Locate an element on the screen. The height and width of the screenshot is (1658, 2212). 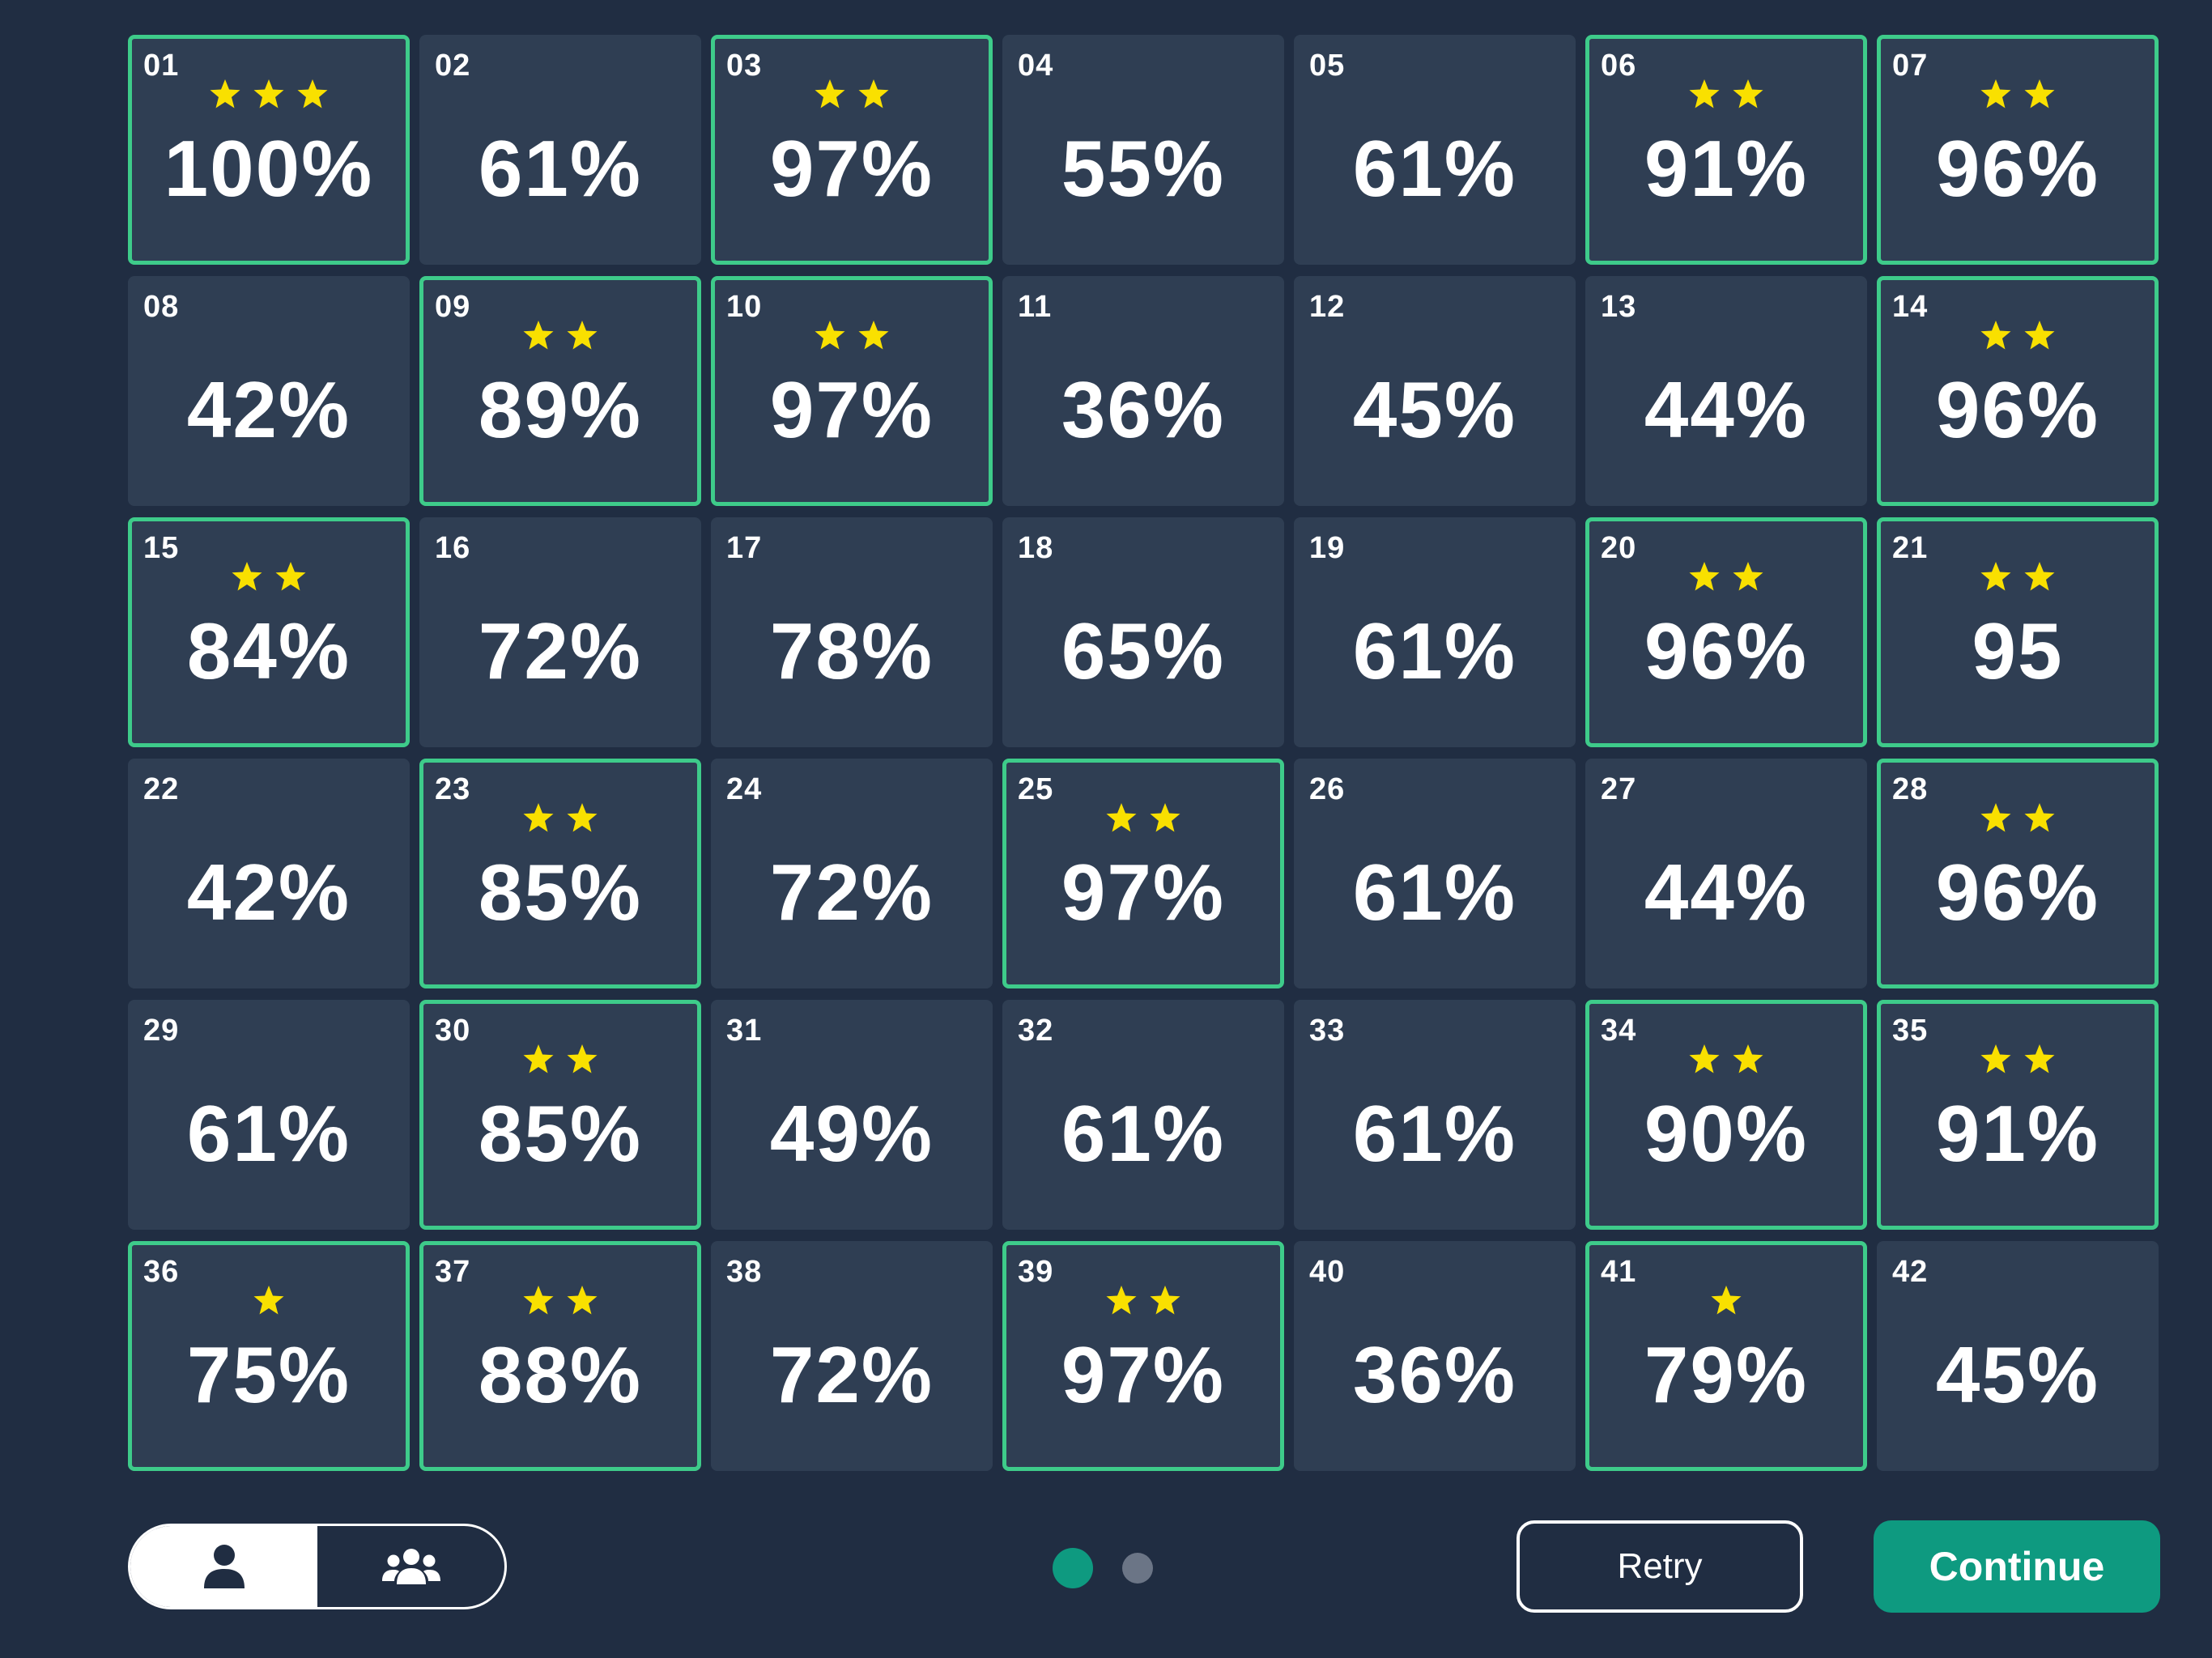
level-score: 75% is located at coordinates (268, 1374).